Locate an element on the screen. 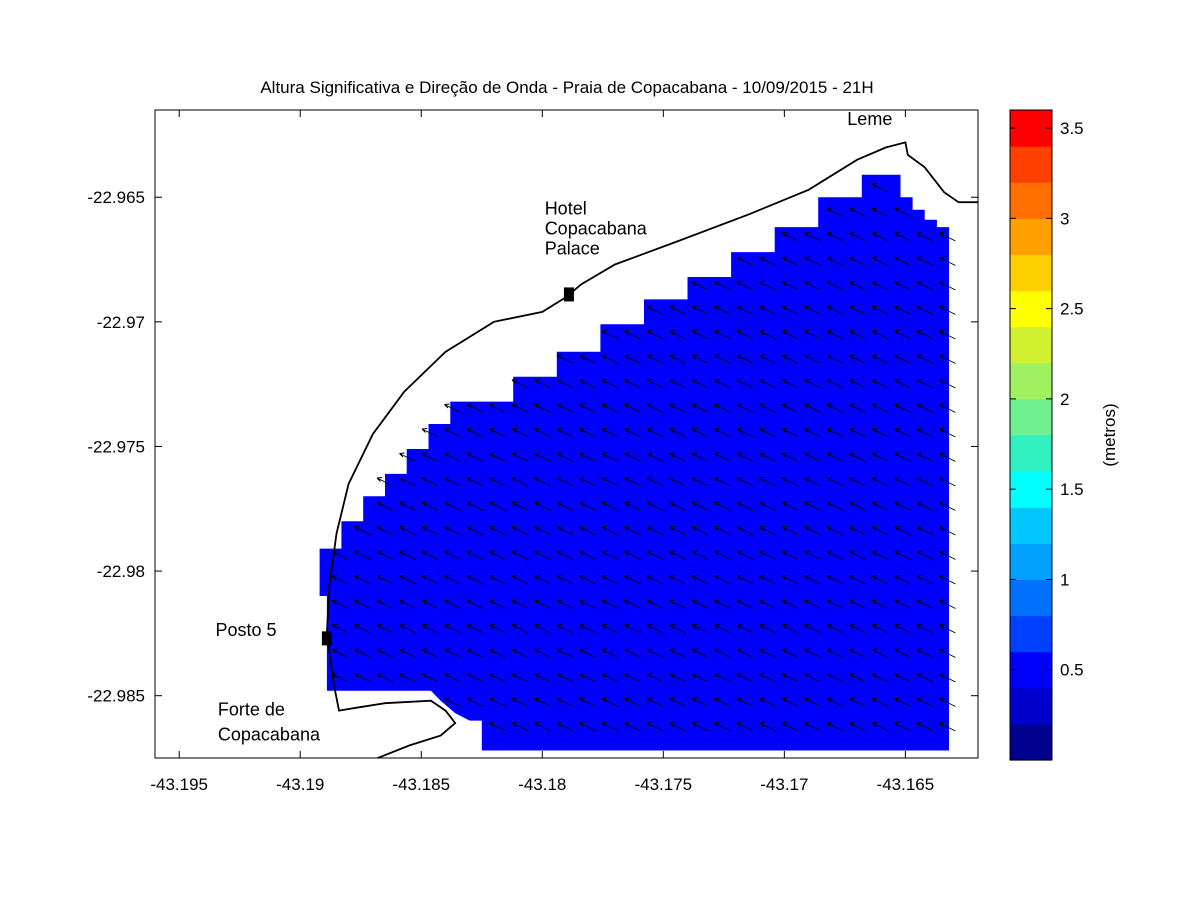 The width and height of the screenshot is (1200, 900). colorbar-ticks: 0.5 1 1.5 2 2.5 3 3.5 is located at coordinates (1047, 399).